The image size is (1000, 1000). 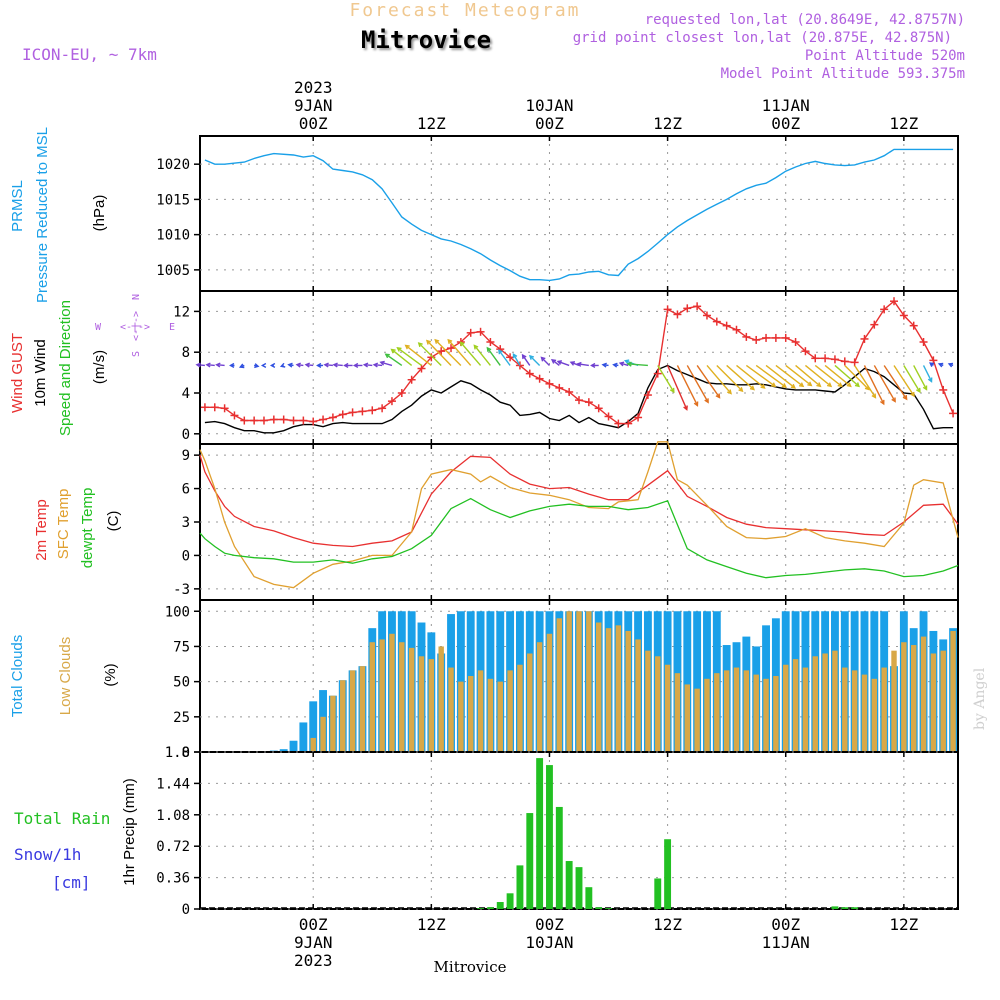 I want to click on wind-ytick-label: 8, so click(x=186, y=353).